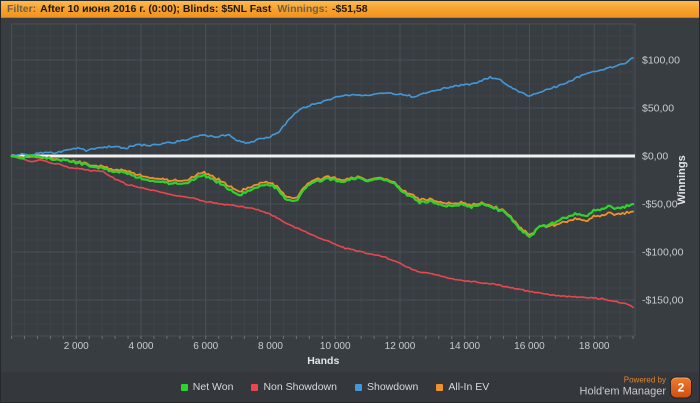 Image resolution: width=700 pixels, height=403 pixels. Describe the element at coordinates (392, 387) in the screenshot. I see `legend-label: Showdown` at that location.